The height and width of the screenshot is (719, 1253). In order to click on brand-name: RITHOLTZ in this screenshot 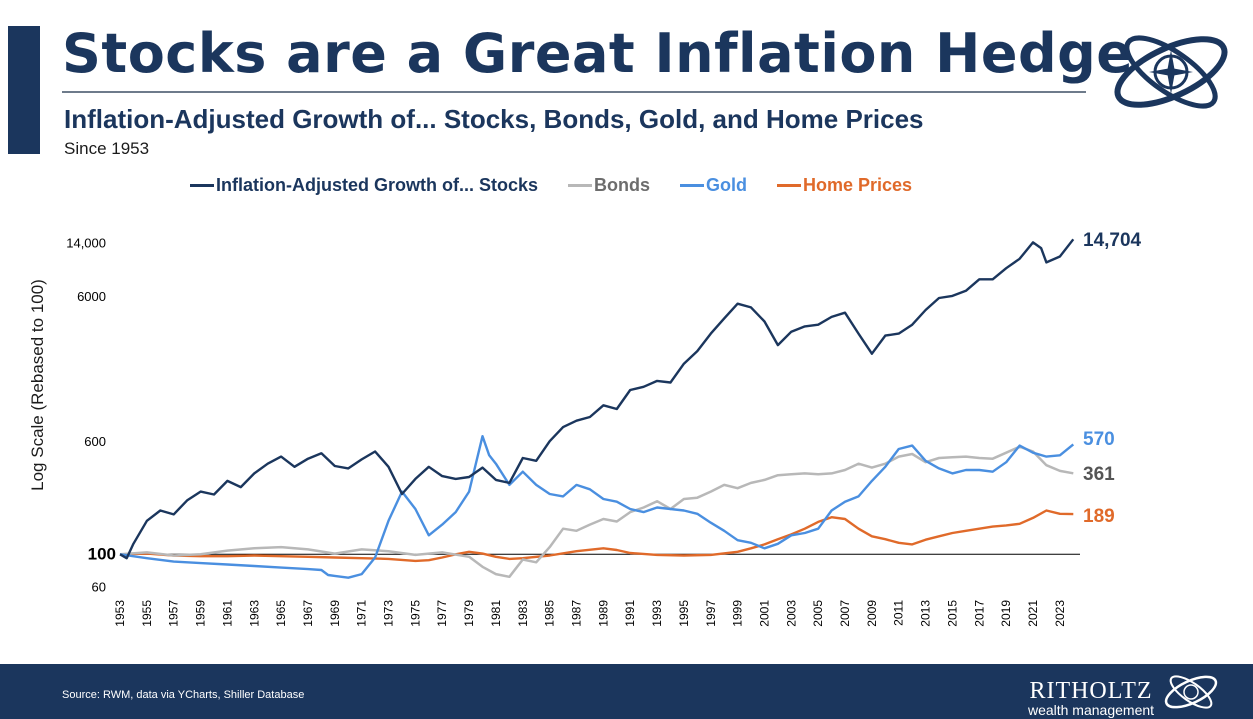, I will do `click(1091, 691)`.